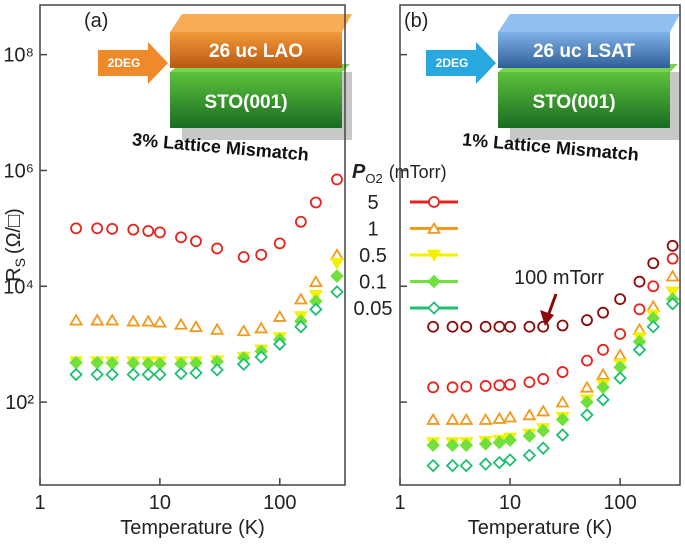 The image size is (685, 544). What do you see at coordinates (373, 256) in the screenshot?
I see `legend-label: 0.5` at bounding box center [373, 256].